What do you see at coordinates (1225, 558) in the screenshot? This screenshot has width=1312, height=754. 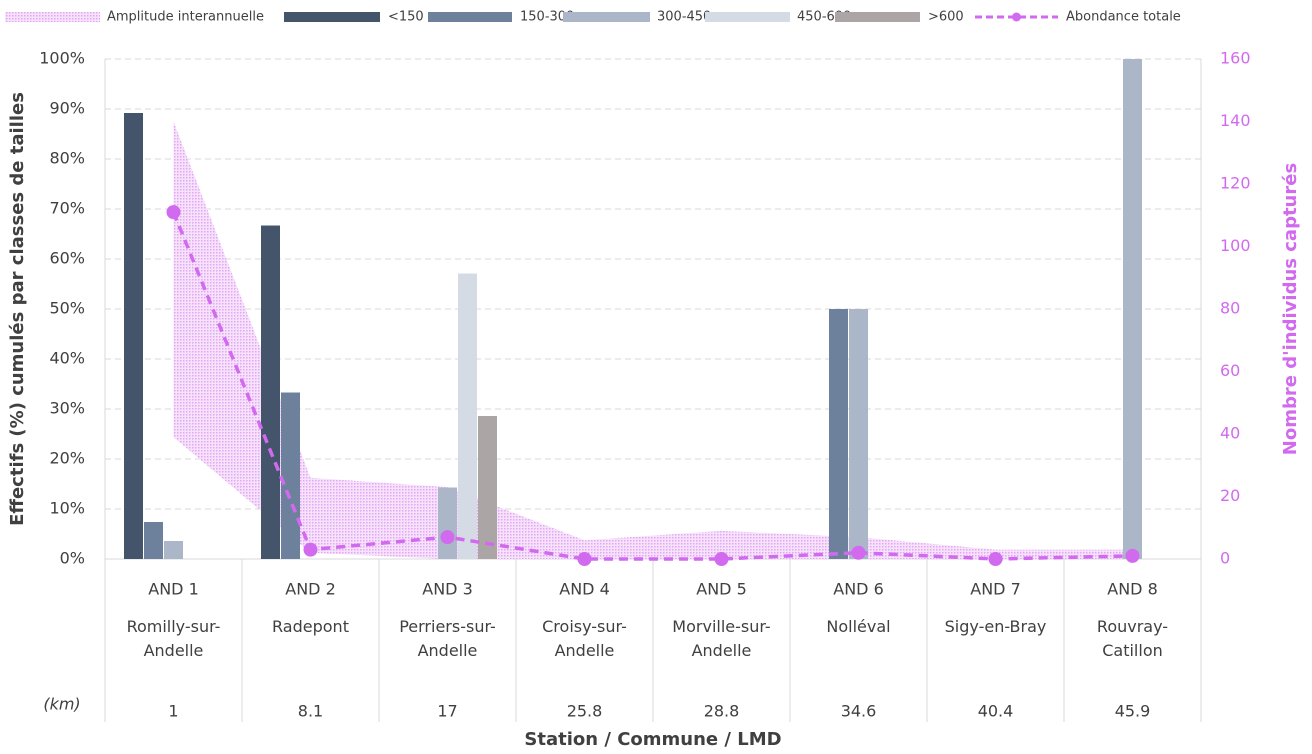 I see `y2-tick-label: 0` at bounding box center [1225, 558].